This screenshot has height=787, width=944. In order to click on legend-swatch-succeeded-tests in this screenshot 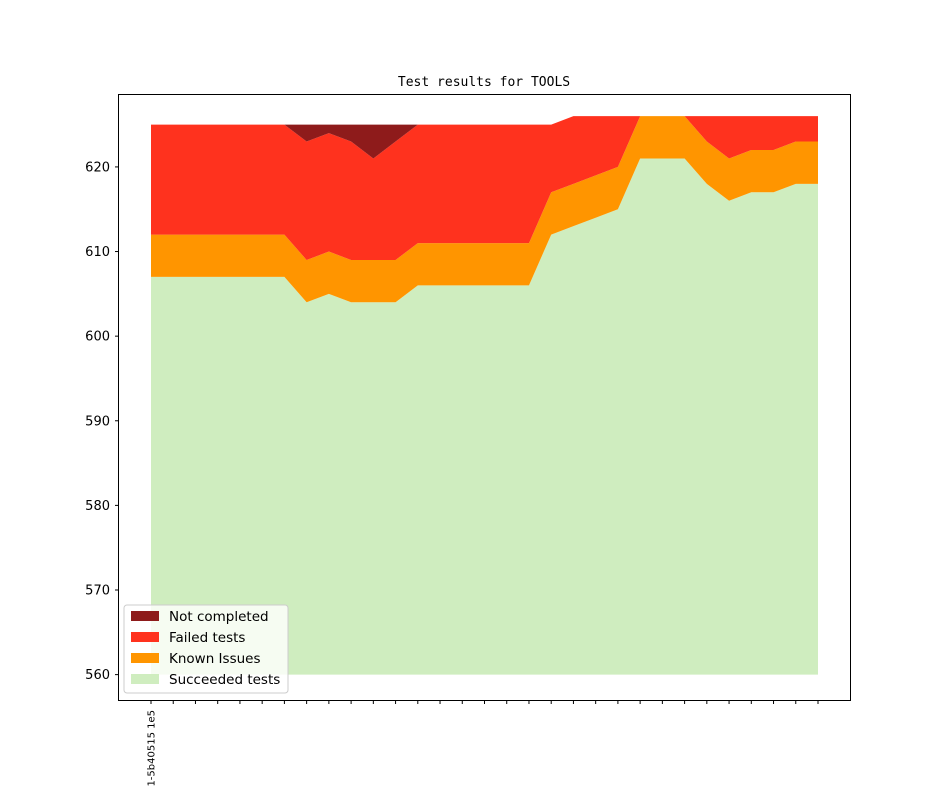, I will do `click(145, 679)`.